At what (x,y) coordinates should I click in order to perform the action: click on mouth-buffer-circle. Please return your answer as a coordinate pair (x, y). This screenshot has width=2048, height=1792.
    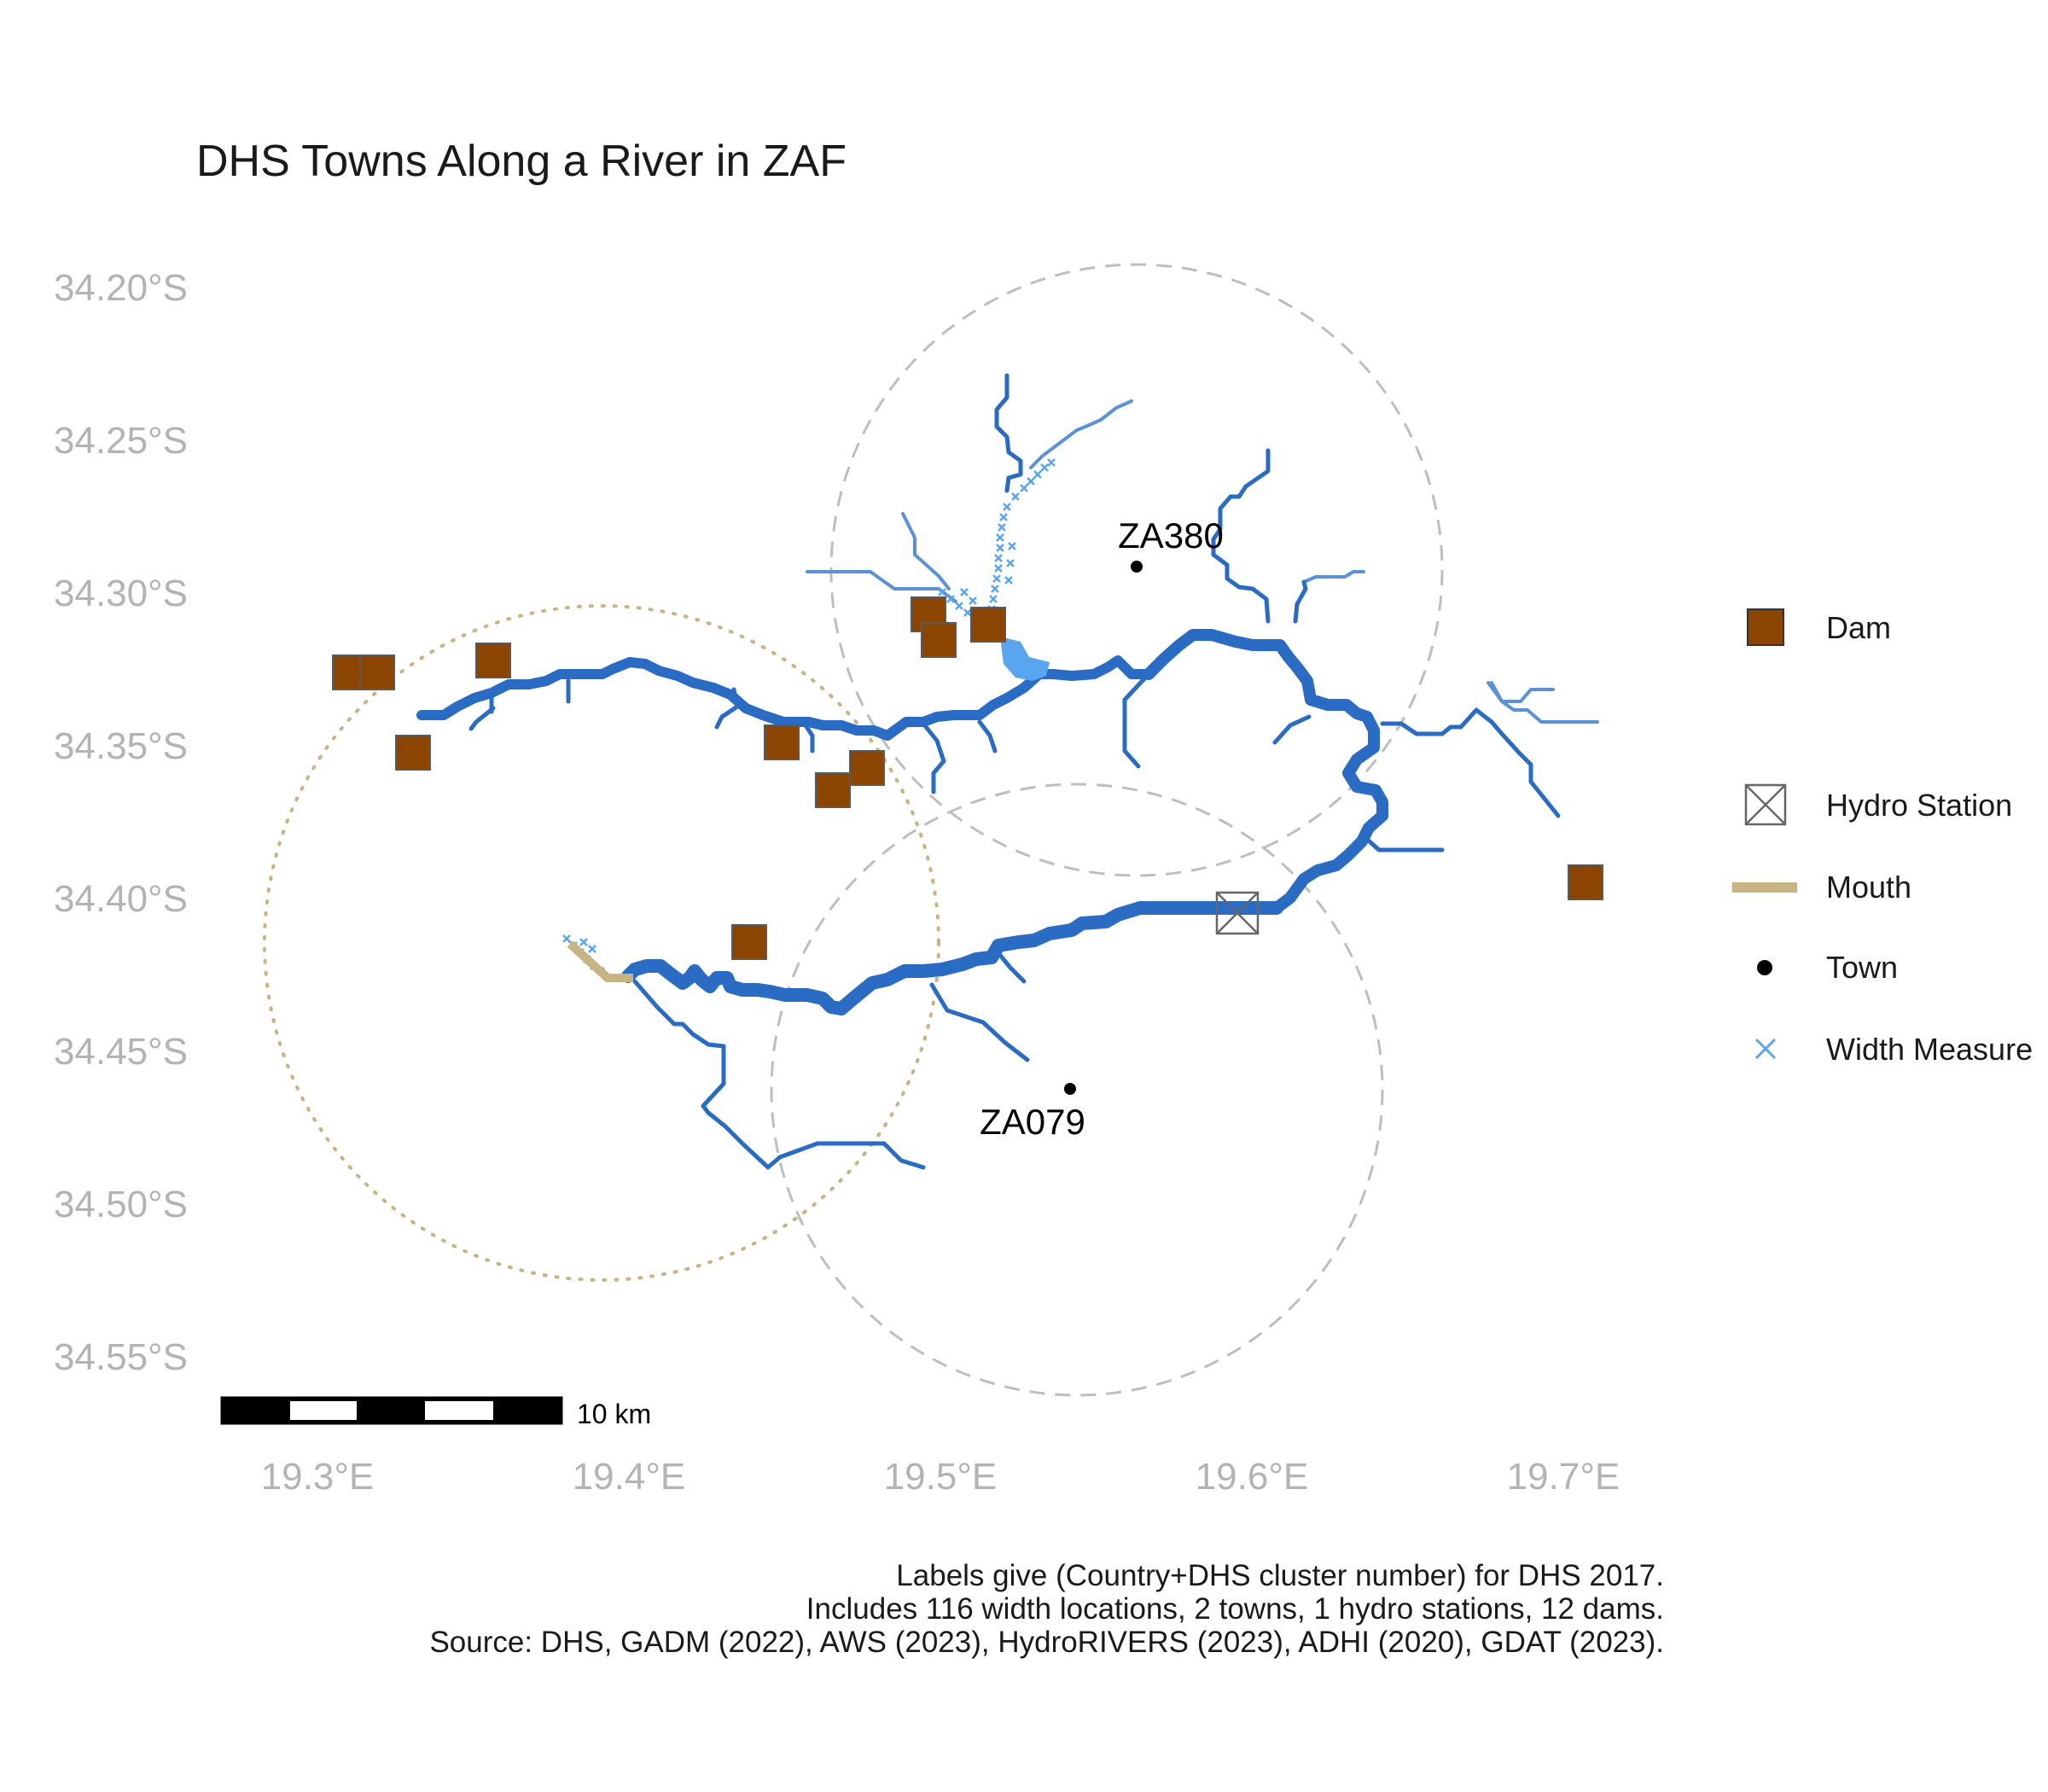
    Looking at the image, I should click on (601, 943).